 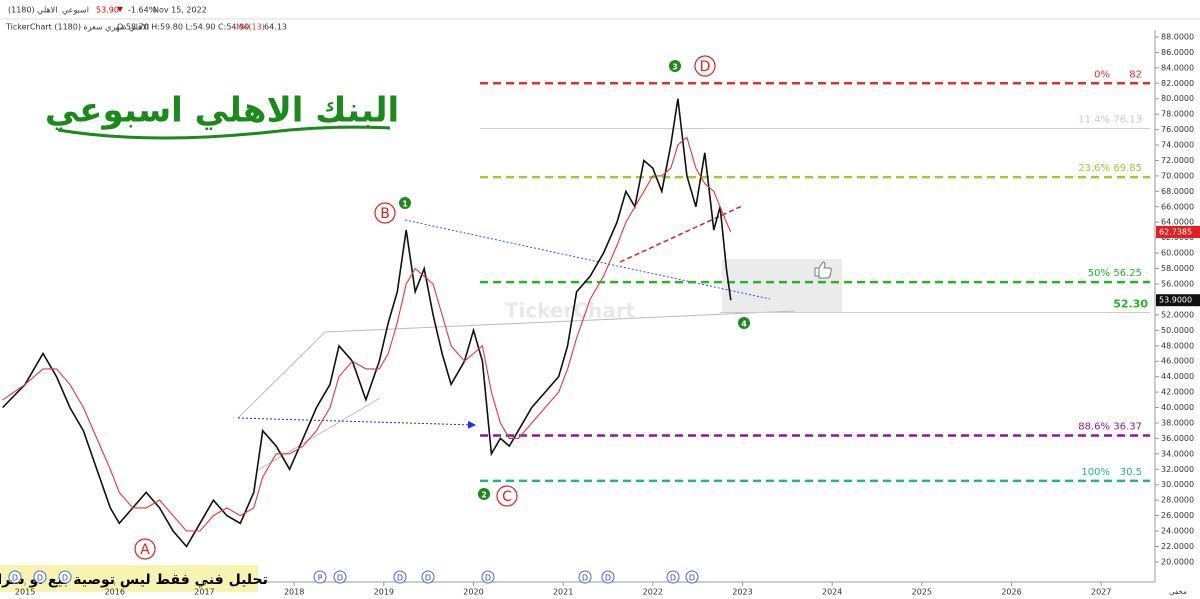 I want to click on fib-value: 69.85, so click(x=1127, y=168).